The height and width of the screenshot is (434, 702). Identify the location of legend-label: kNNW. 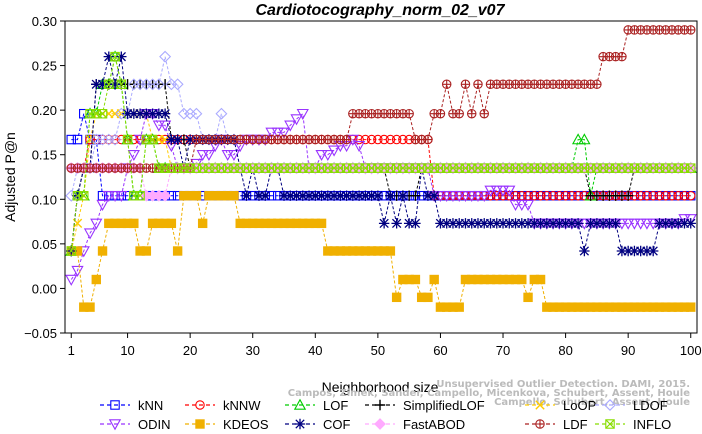
(242, 405).